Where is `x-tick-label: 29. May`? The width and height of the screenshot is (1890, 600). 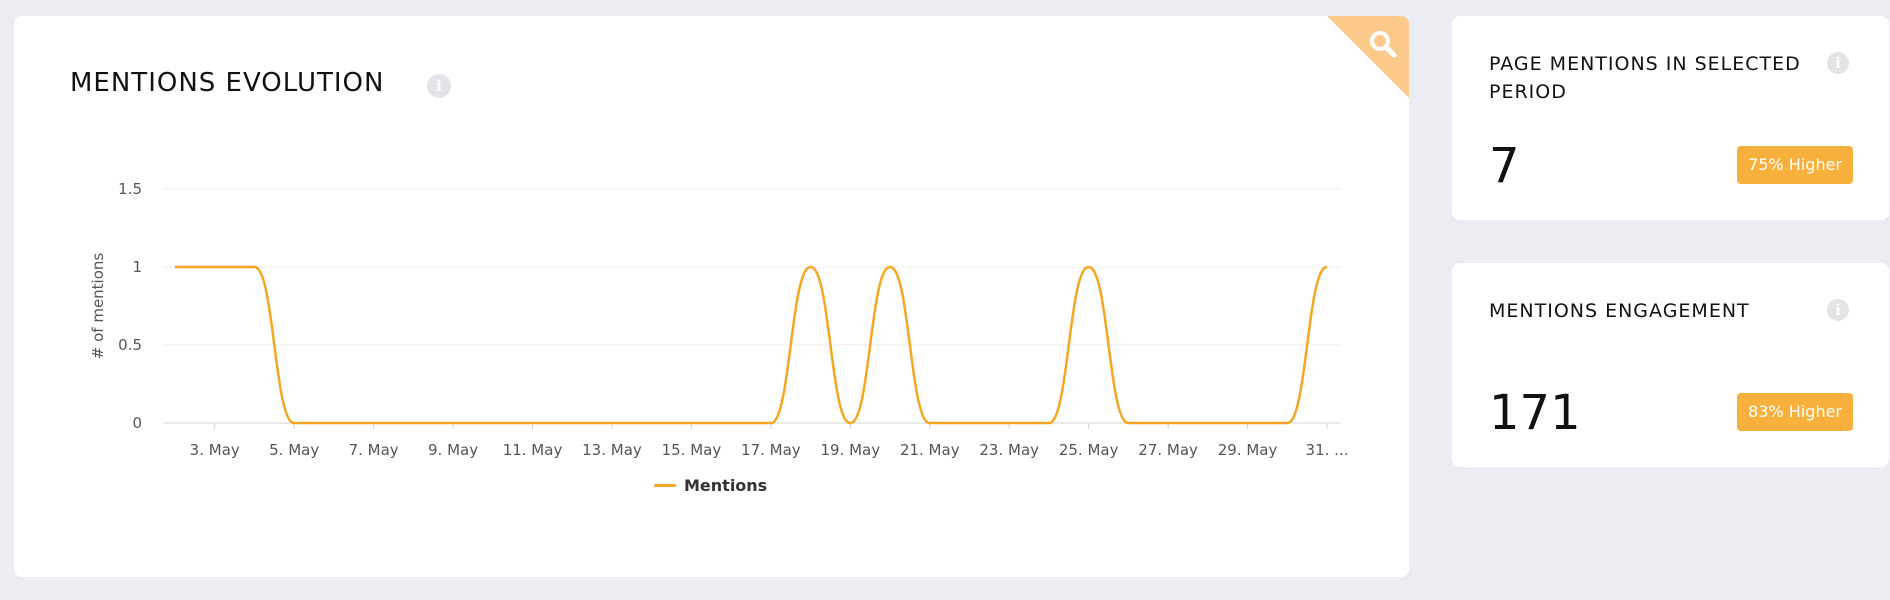
x-tick-label: 29. May is located at coordinates (1248, 450).